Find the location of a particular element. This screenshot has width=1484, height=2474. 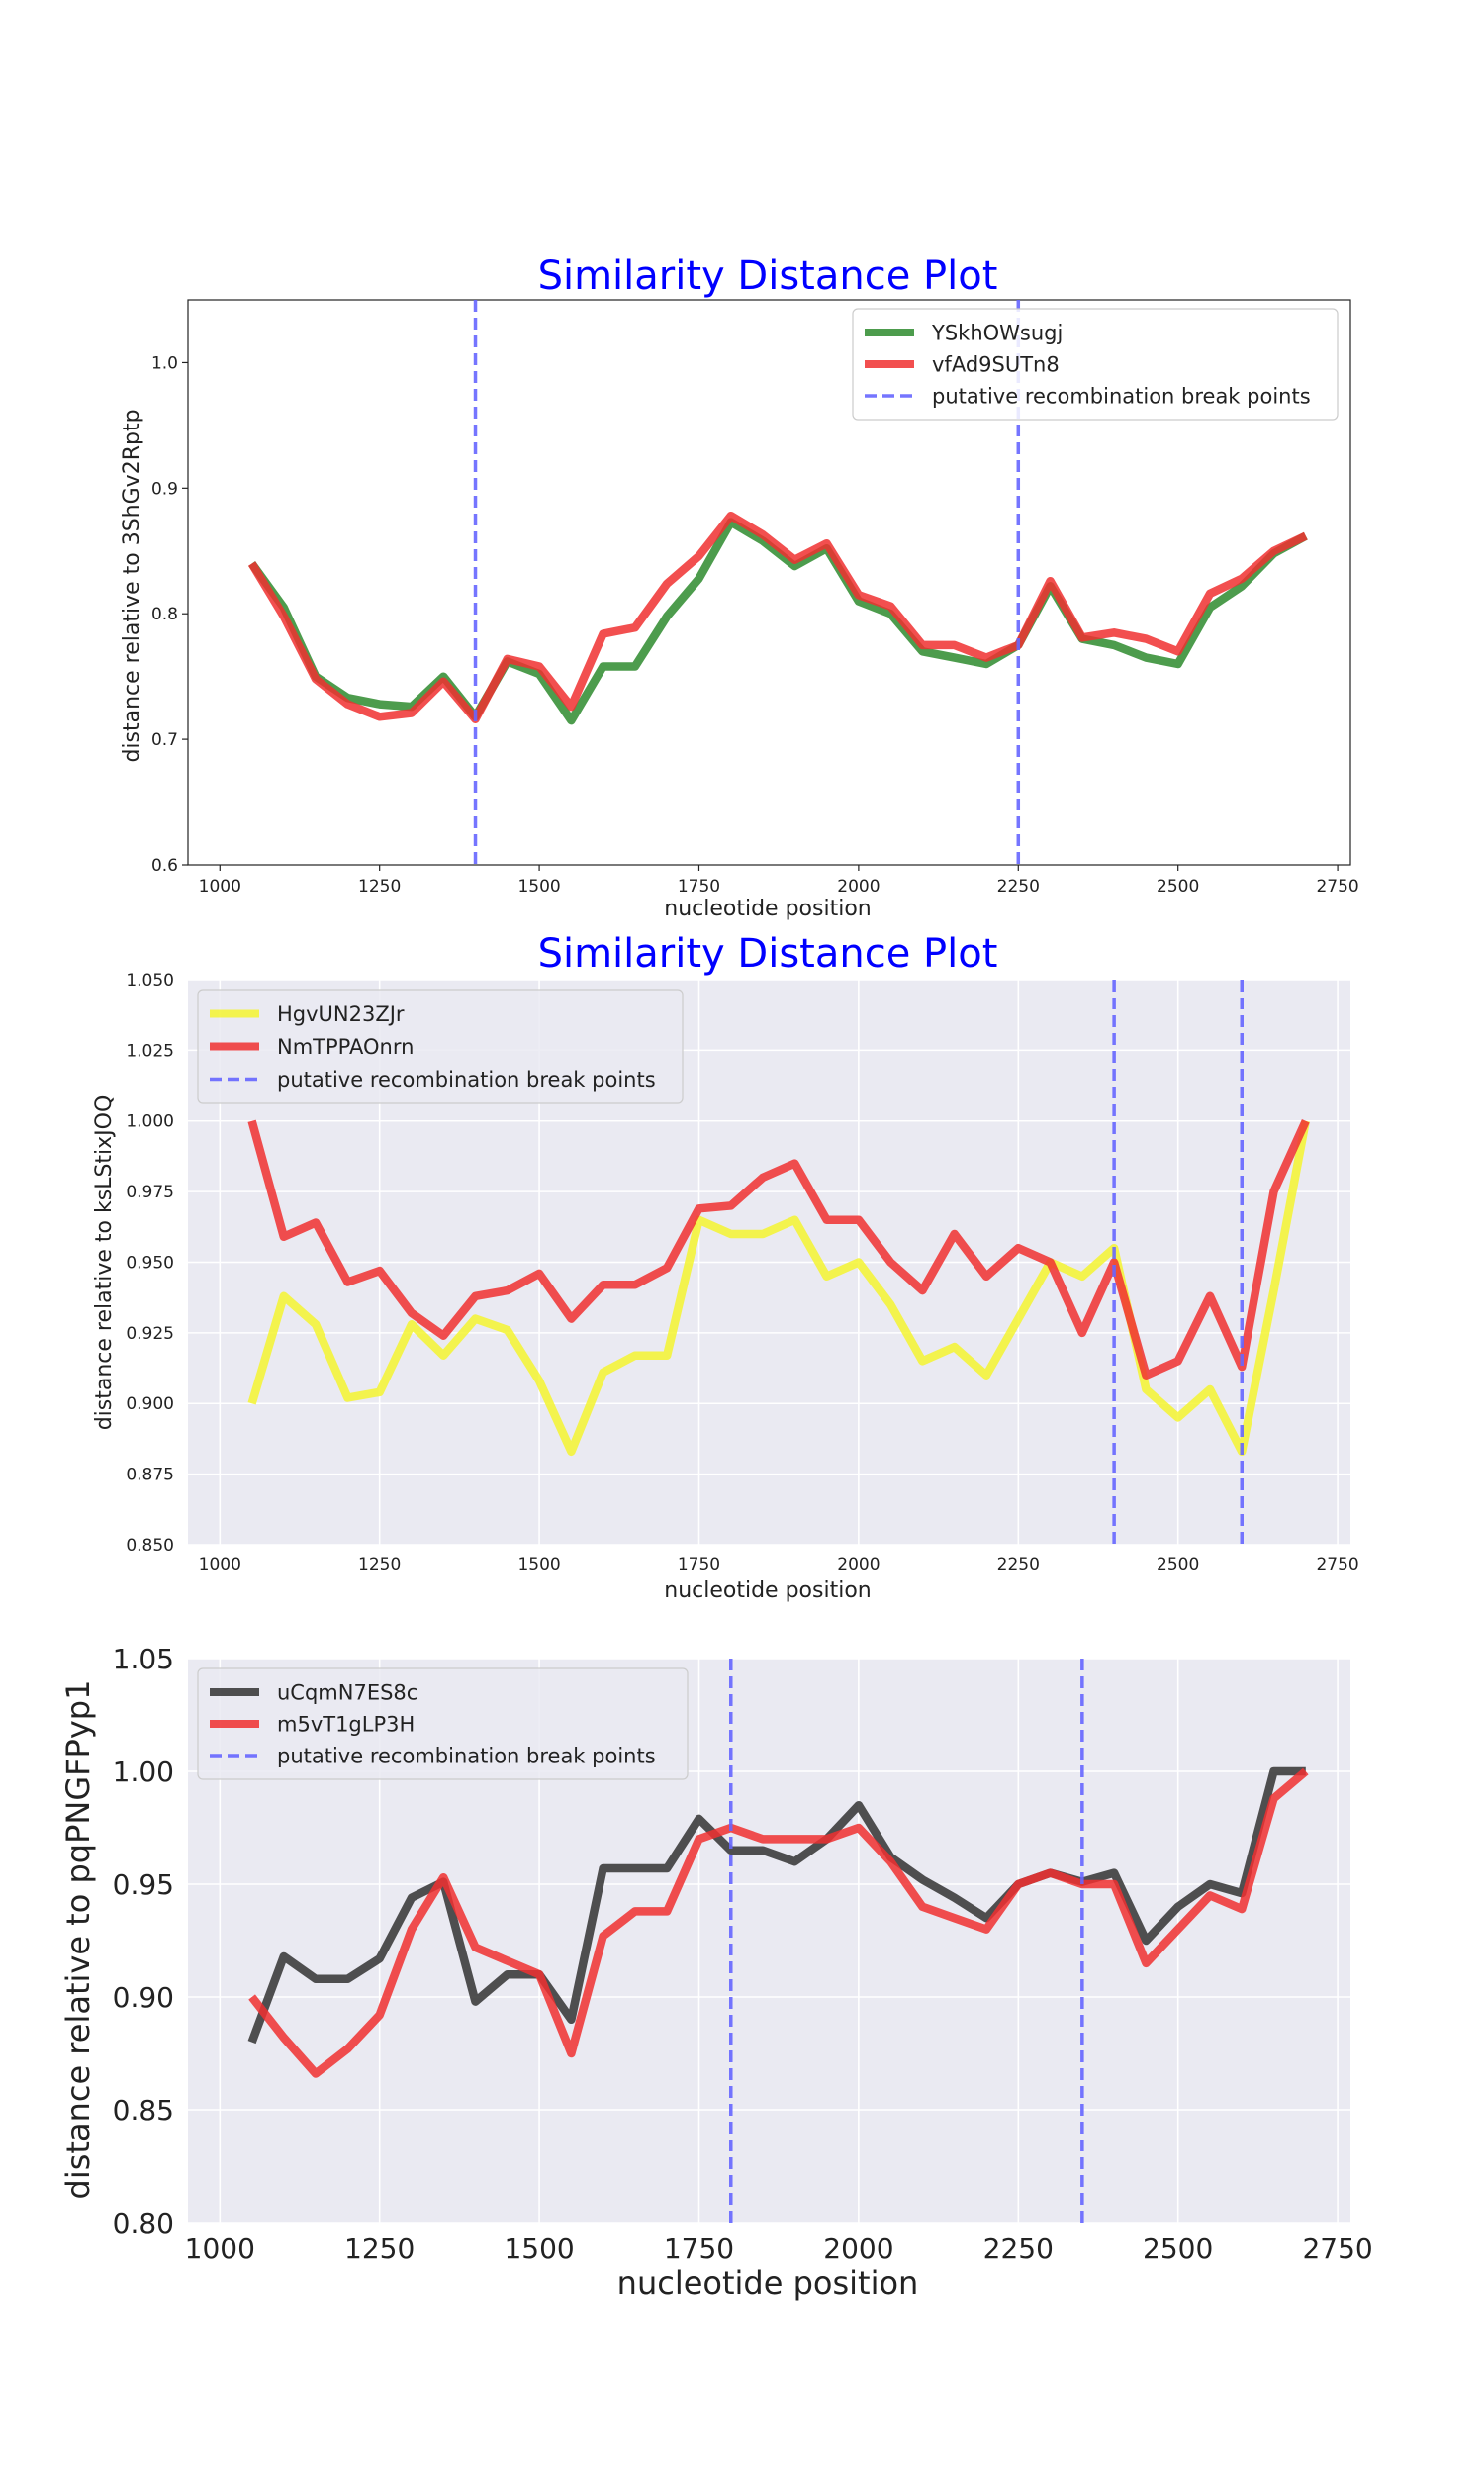

y-tick-label: 0.90 is located at coordinates (143, 1998).